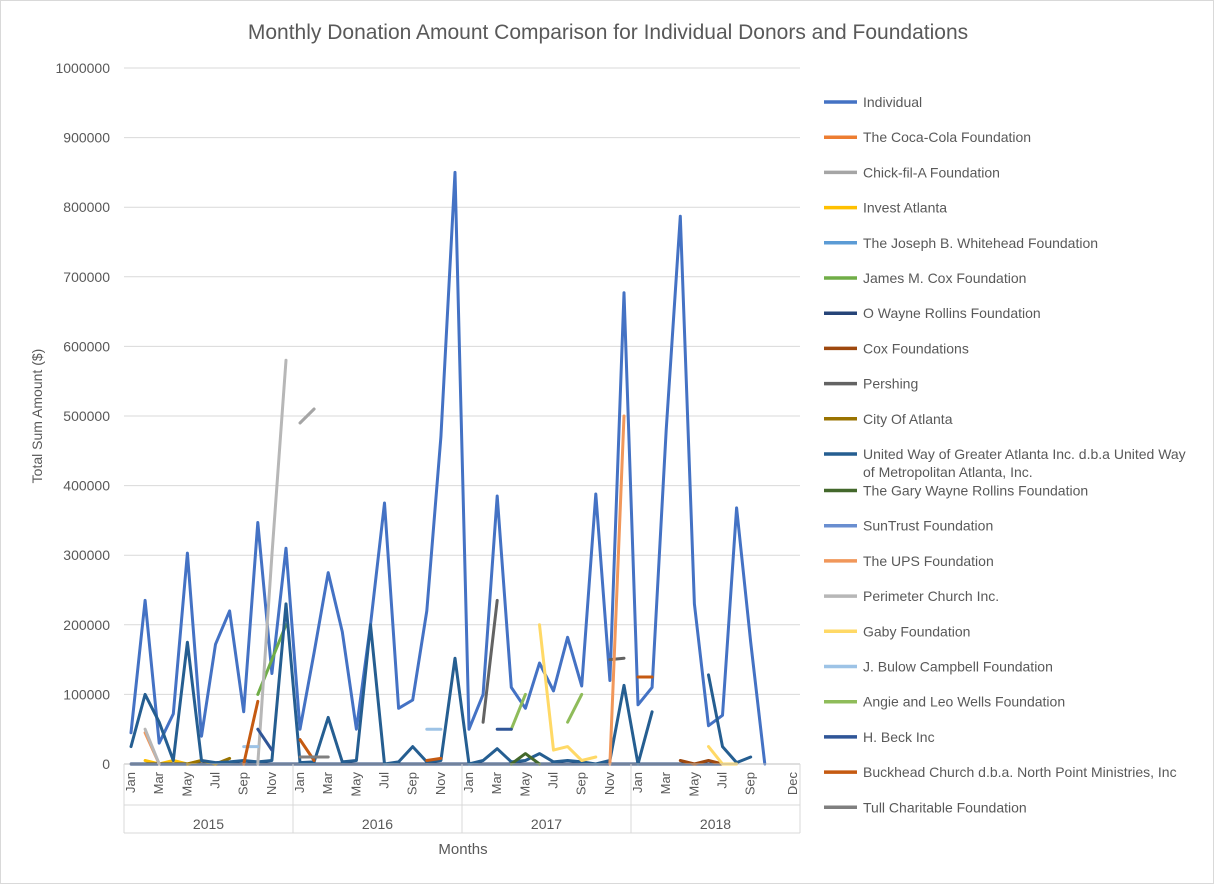 The image size is (1214, 885). I want to click on y-tick-label: 400000, so click(86, 486).